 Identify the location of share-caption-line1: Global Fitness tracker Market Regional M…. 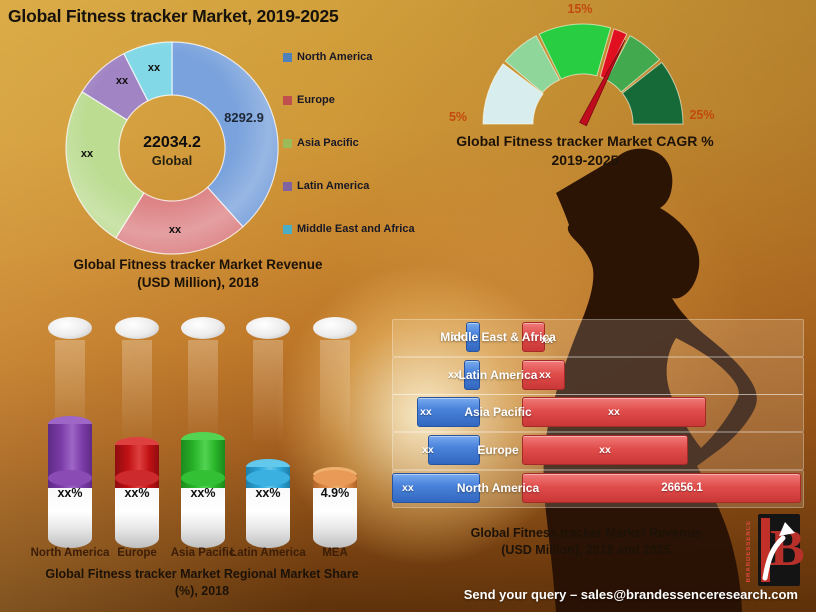
(202, 574).